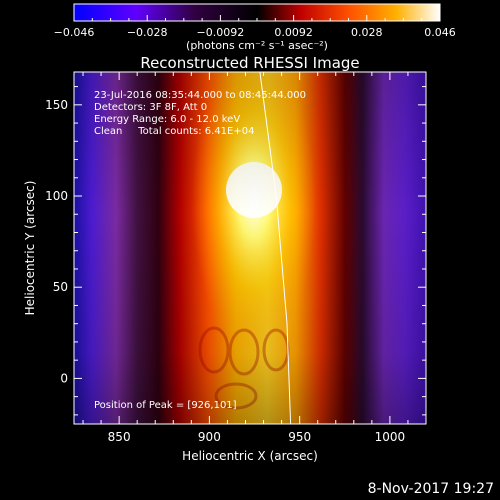 The width and height of the screenshot is (500, 500). What do you see at coordinates (174, 131) in the screenshot?
I see `annotation-clean: Clean Total counts: 6.41E+04` at bounding box center [174, 131].